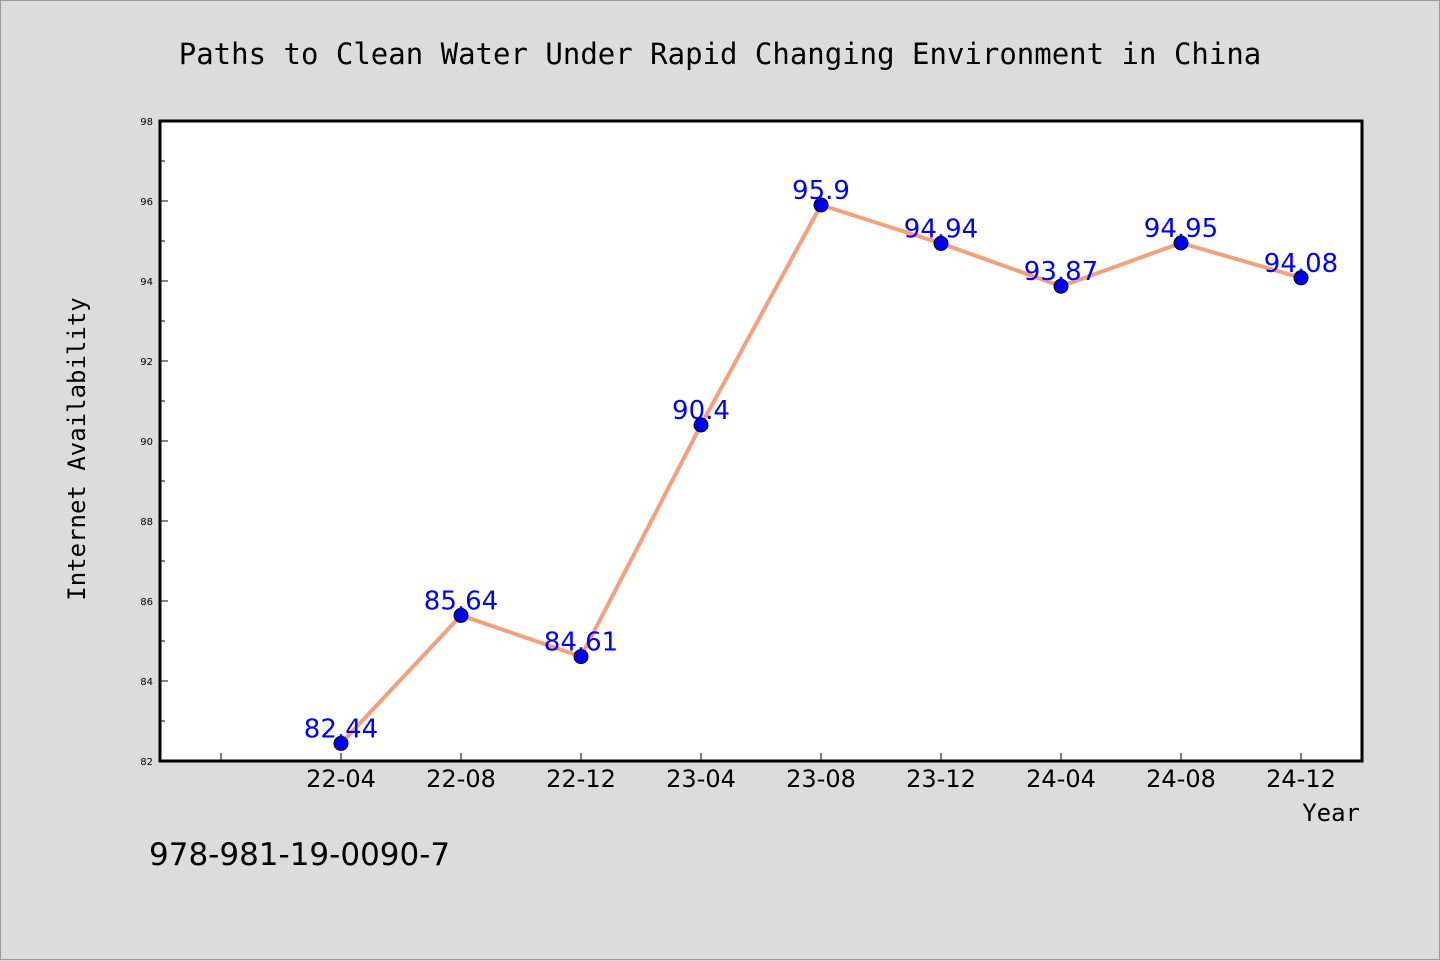 This screenshot has height=961, width=1440. I want to click on data-label: 84.61, so click(581, 643).